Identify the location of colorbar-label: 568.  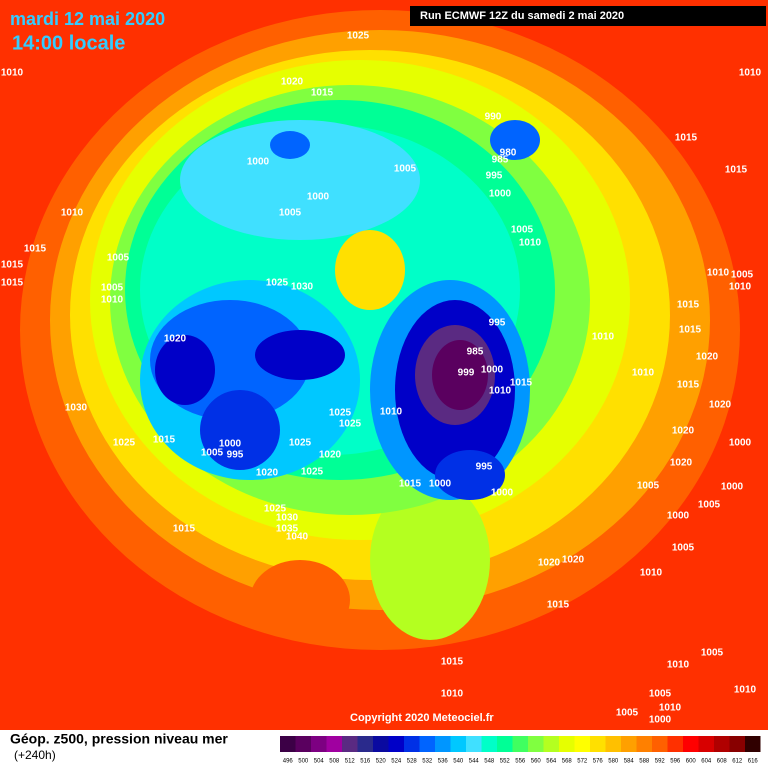
(567, 762).